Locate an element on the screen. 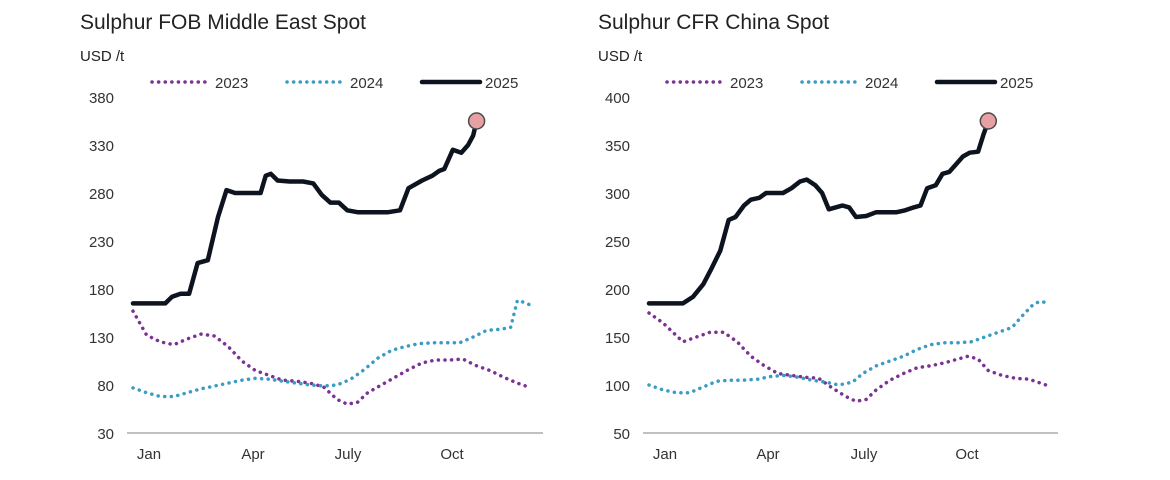  y-tick-label: 200 is located at coordinates (617, 290).